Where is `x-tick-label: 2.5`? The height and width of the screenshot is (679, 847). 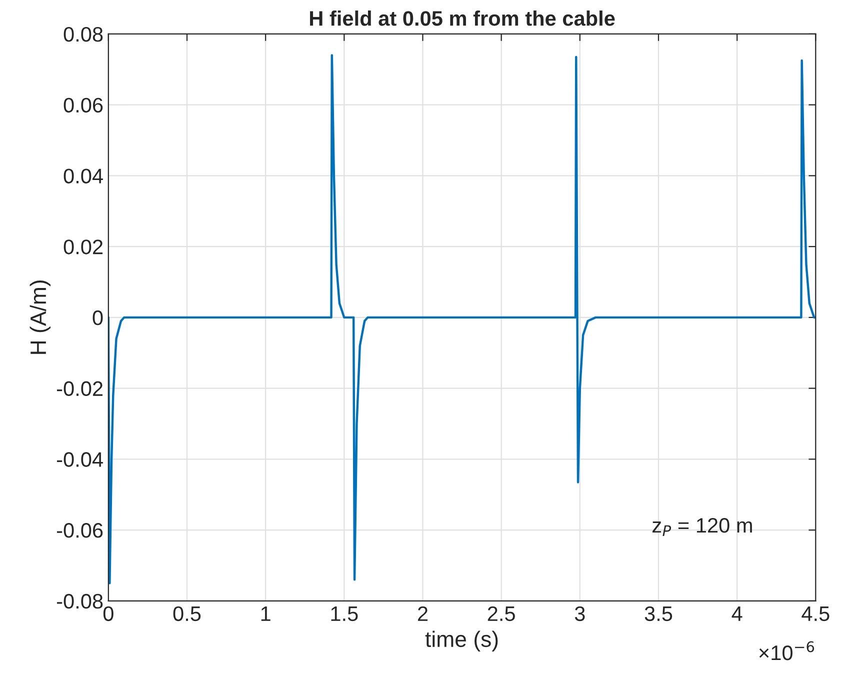
x-tick-label: 2.5 is located at coordinates (501, 614).